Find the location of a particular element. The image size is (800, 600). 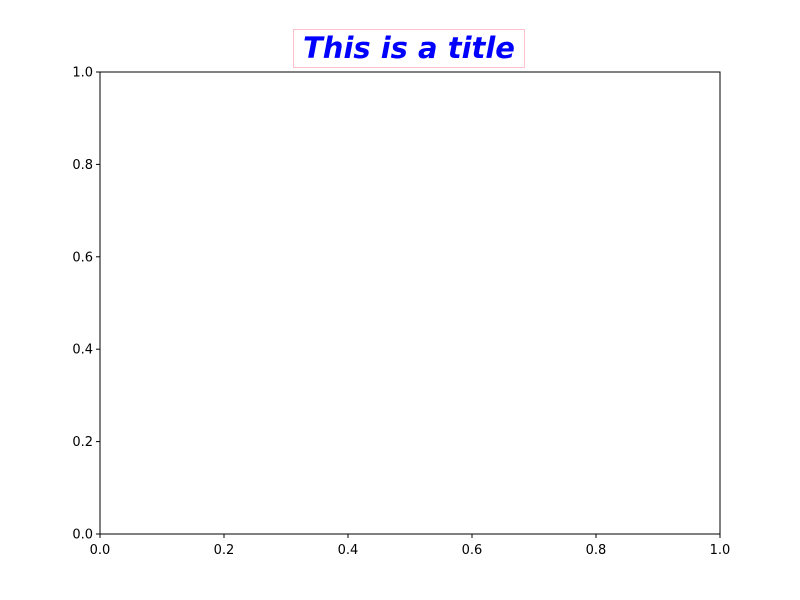

y-tick-label: 0.4 is located at coordinates (82, 350).